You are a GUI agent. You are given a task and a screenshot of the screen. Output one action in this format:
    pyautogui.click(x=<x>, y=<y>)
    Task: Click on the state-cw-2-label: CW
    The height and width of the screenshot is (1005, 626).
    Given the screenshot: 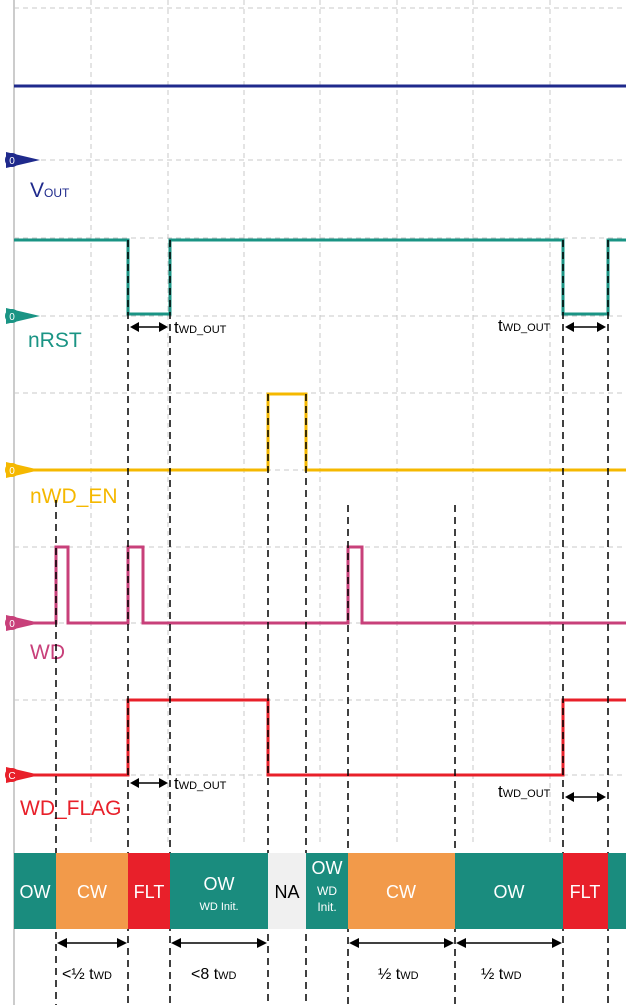 What is the action you would take?
    pyautogui.click(x=401, y=892)
    